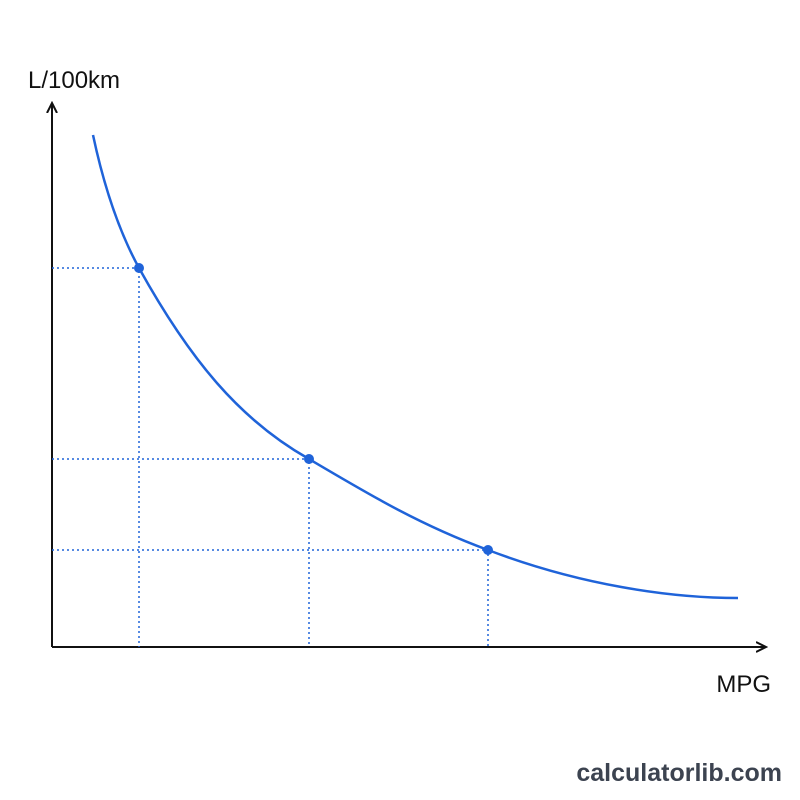 The image size is (800, 800). Describe the element at coordinates (743, 684) in the screenshot. I see `x-axis-label: MPG` at that location.